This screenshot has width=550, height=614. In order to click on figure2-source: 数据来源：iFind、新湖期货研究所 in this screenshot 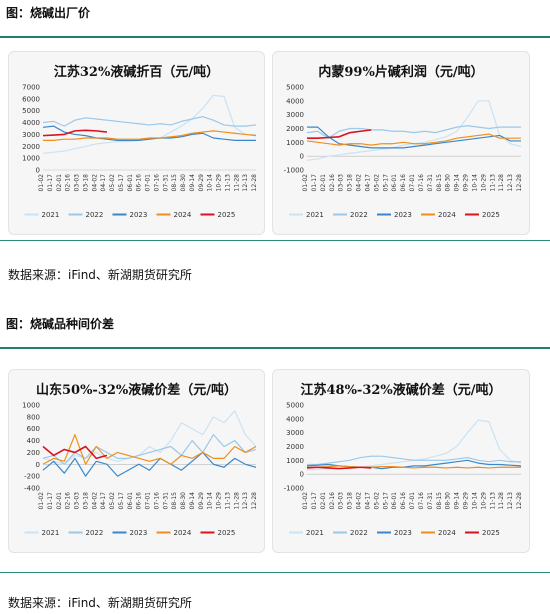, I will do `click(100, 603)`.